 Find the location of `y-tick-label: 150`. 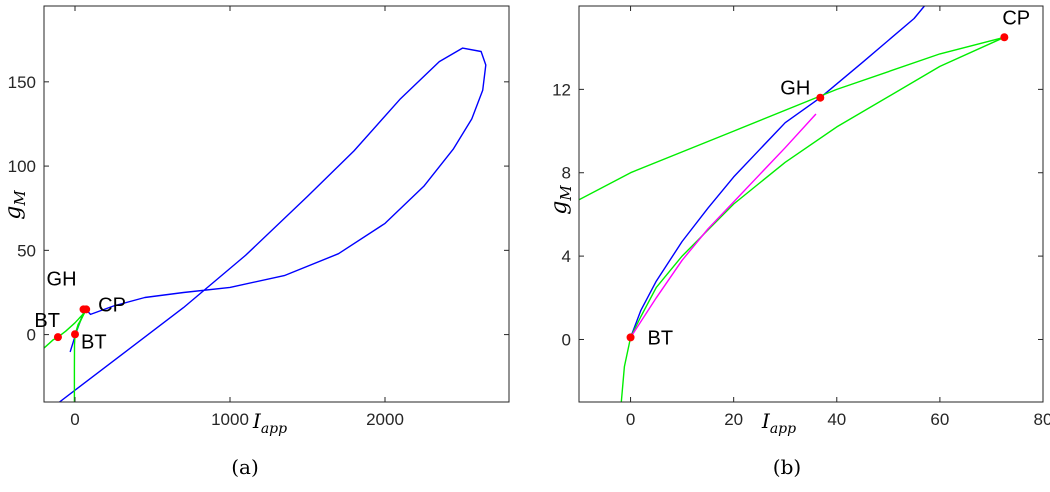

y-tick-label: 150 is located at coordinates (22, 82).